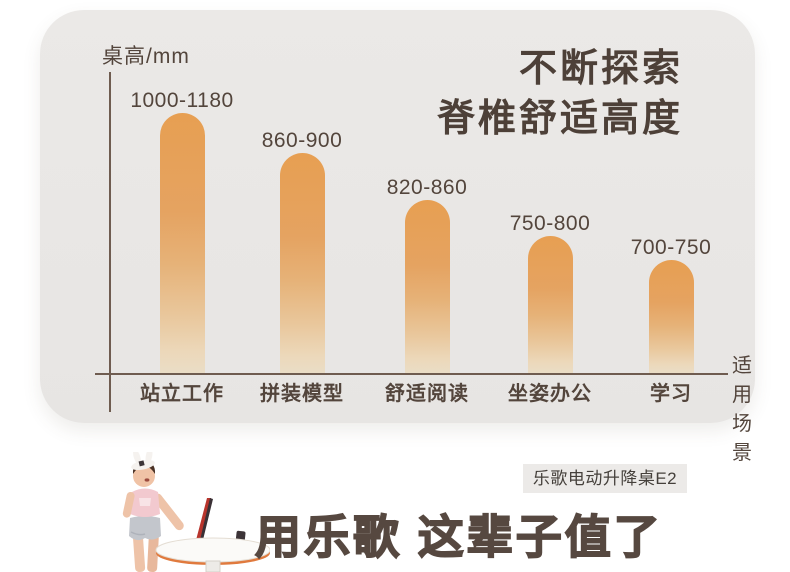  I want to click on woman-at-desk-illustration, so click(196, 512).